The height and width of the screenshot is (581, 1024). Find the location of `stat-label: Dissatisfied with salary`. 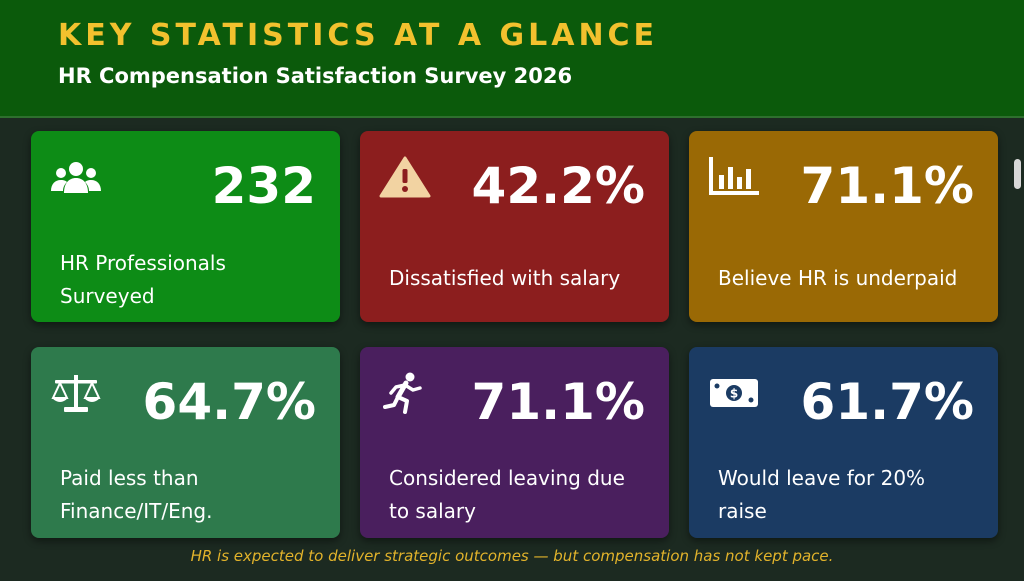

stat-label: Dissatisfied with salary is located at coordinates (505, 278).